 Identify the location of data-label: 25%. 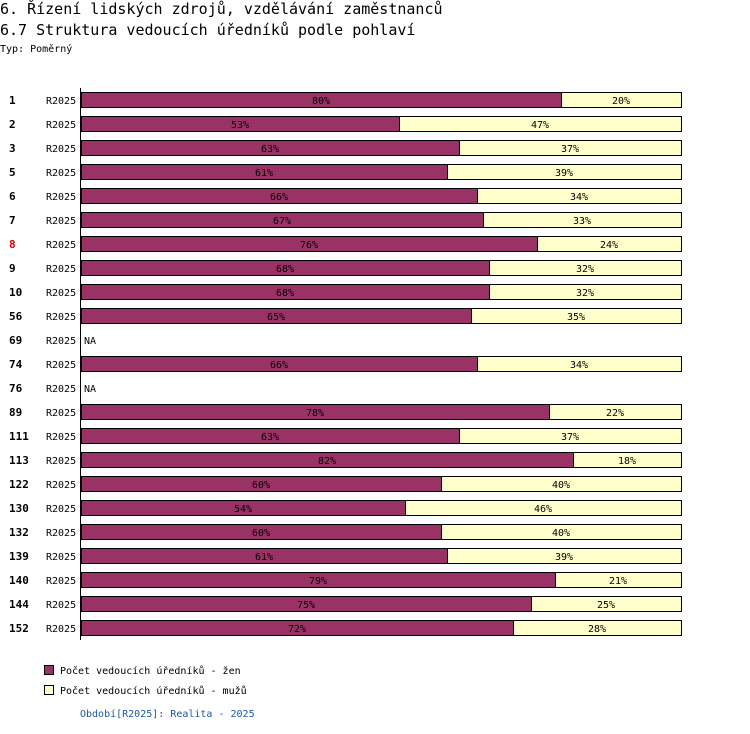
(606, 605).